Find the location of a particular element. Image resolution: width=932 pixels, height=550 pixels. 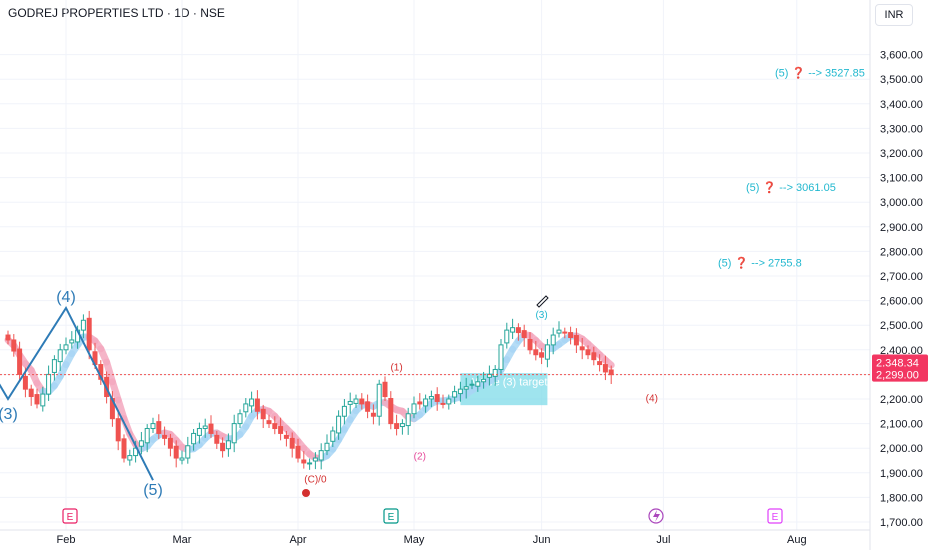

y-tick-label: 3,600.00 is located at coordinates (901, 56).